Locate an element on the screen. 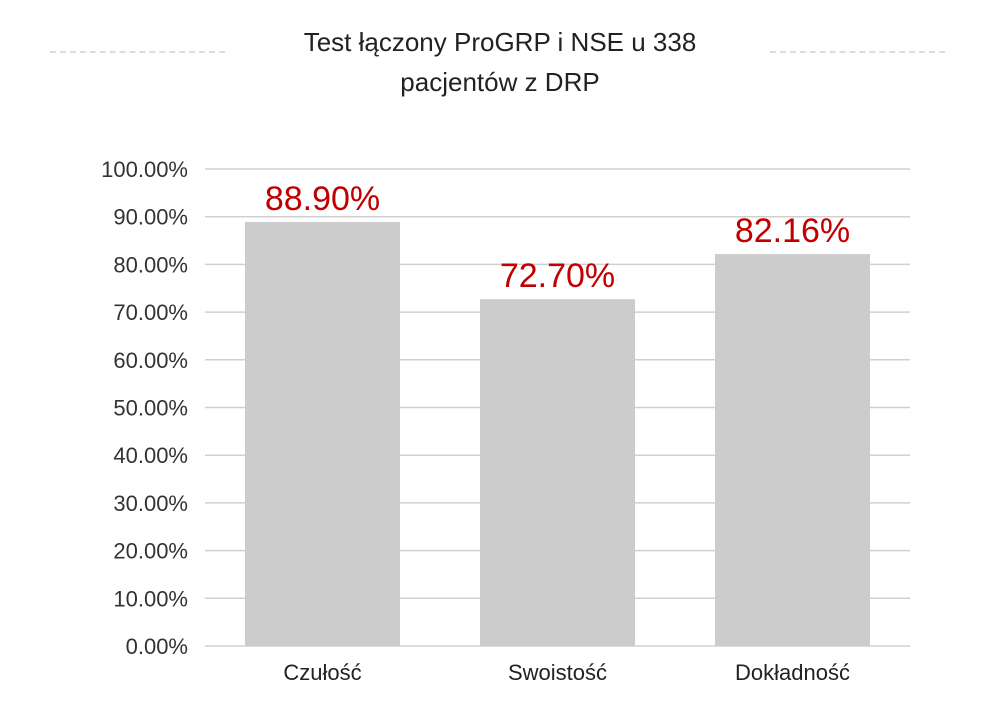  x-tick-label: Swoistość is located at coordinates (557, 672).